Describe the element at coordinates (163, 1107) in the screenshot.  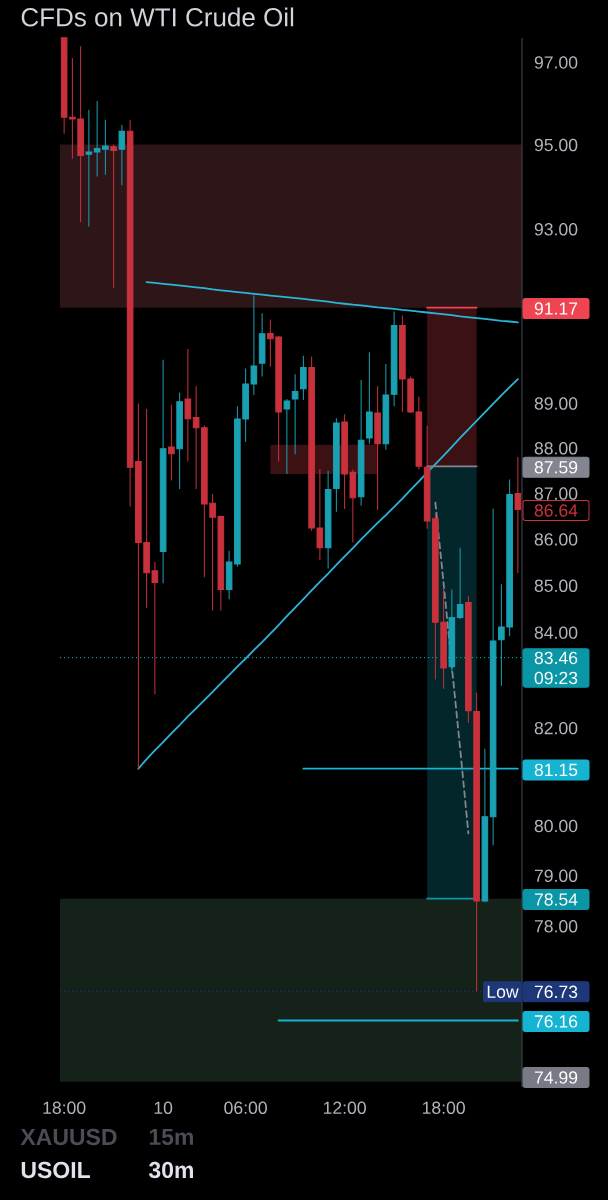
I see `x-tick-label: 10` at that location.